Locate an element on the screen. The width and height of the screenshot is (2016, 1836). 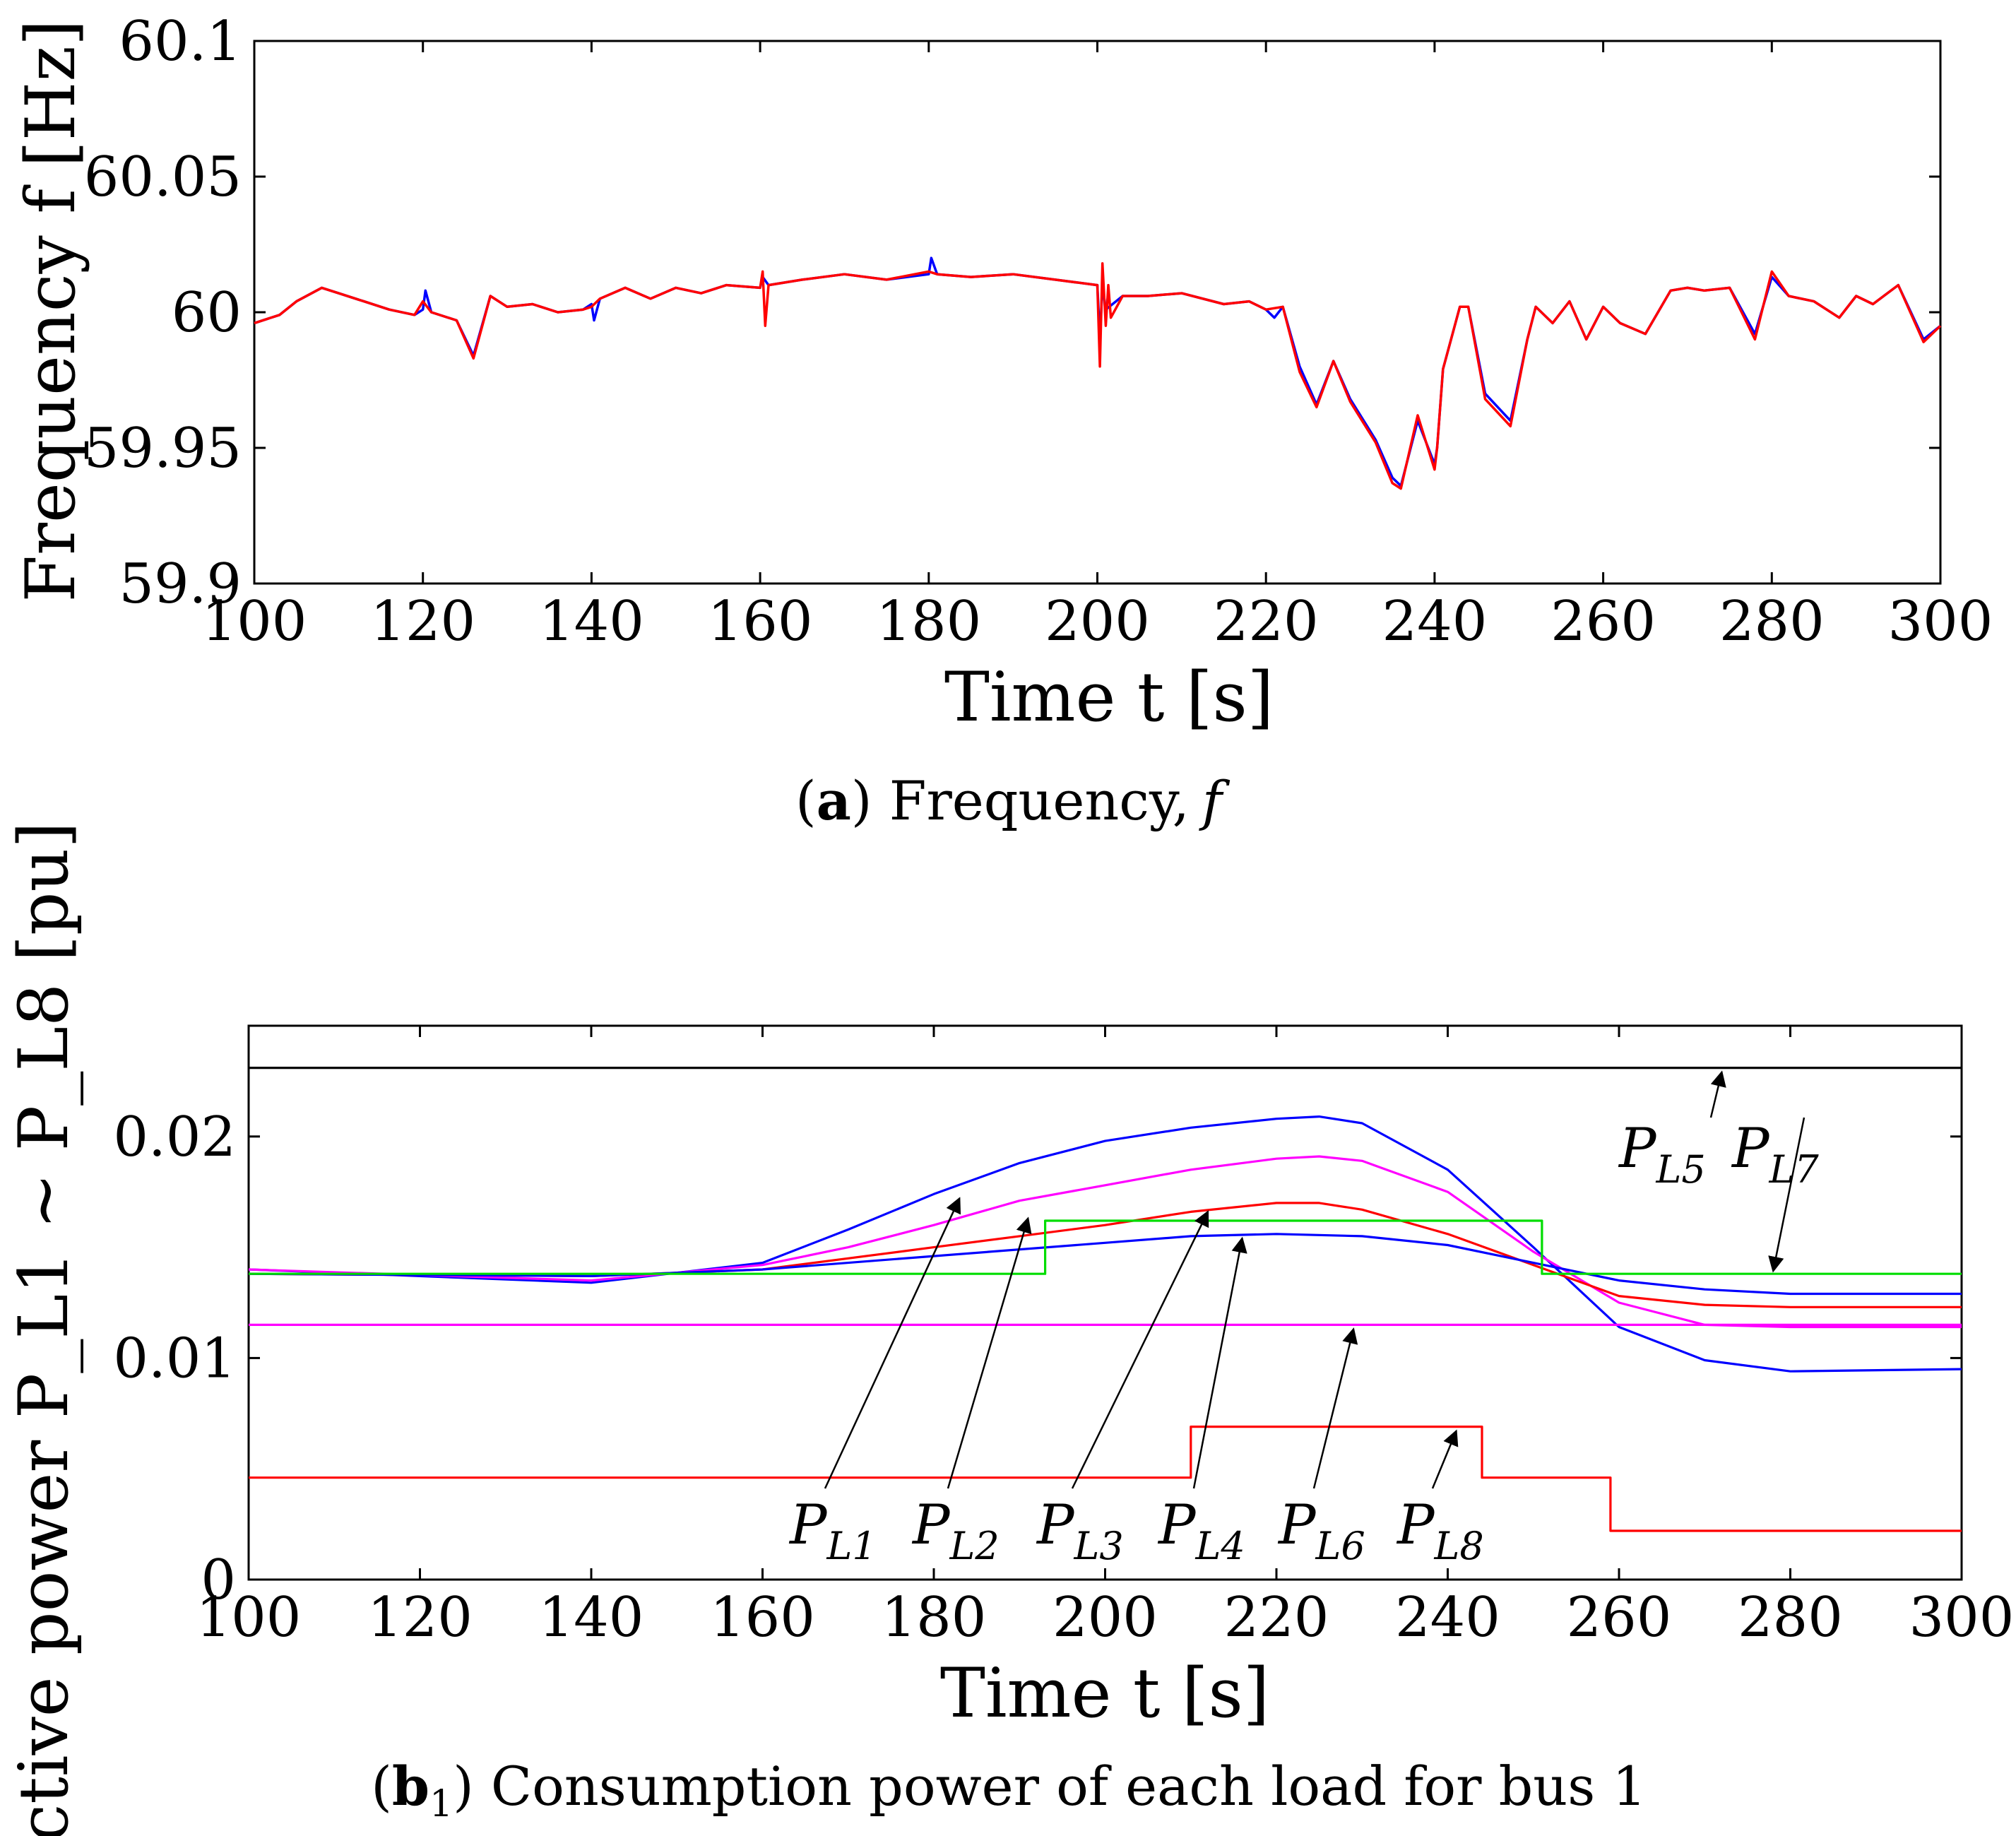
annotation-arrow-l8 is located at coordinates (1445, 1459).